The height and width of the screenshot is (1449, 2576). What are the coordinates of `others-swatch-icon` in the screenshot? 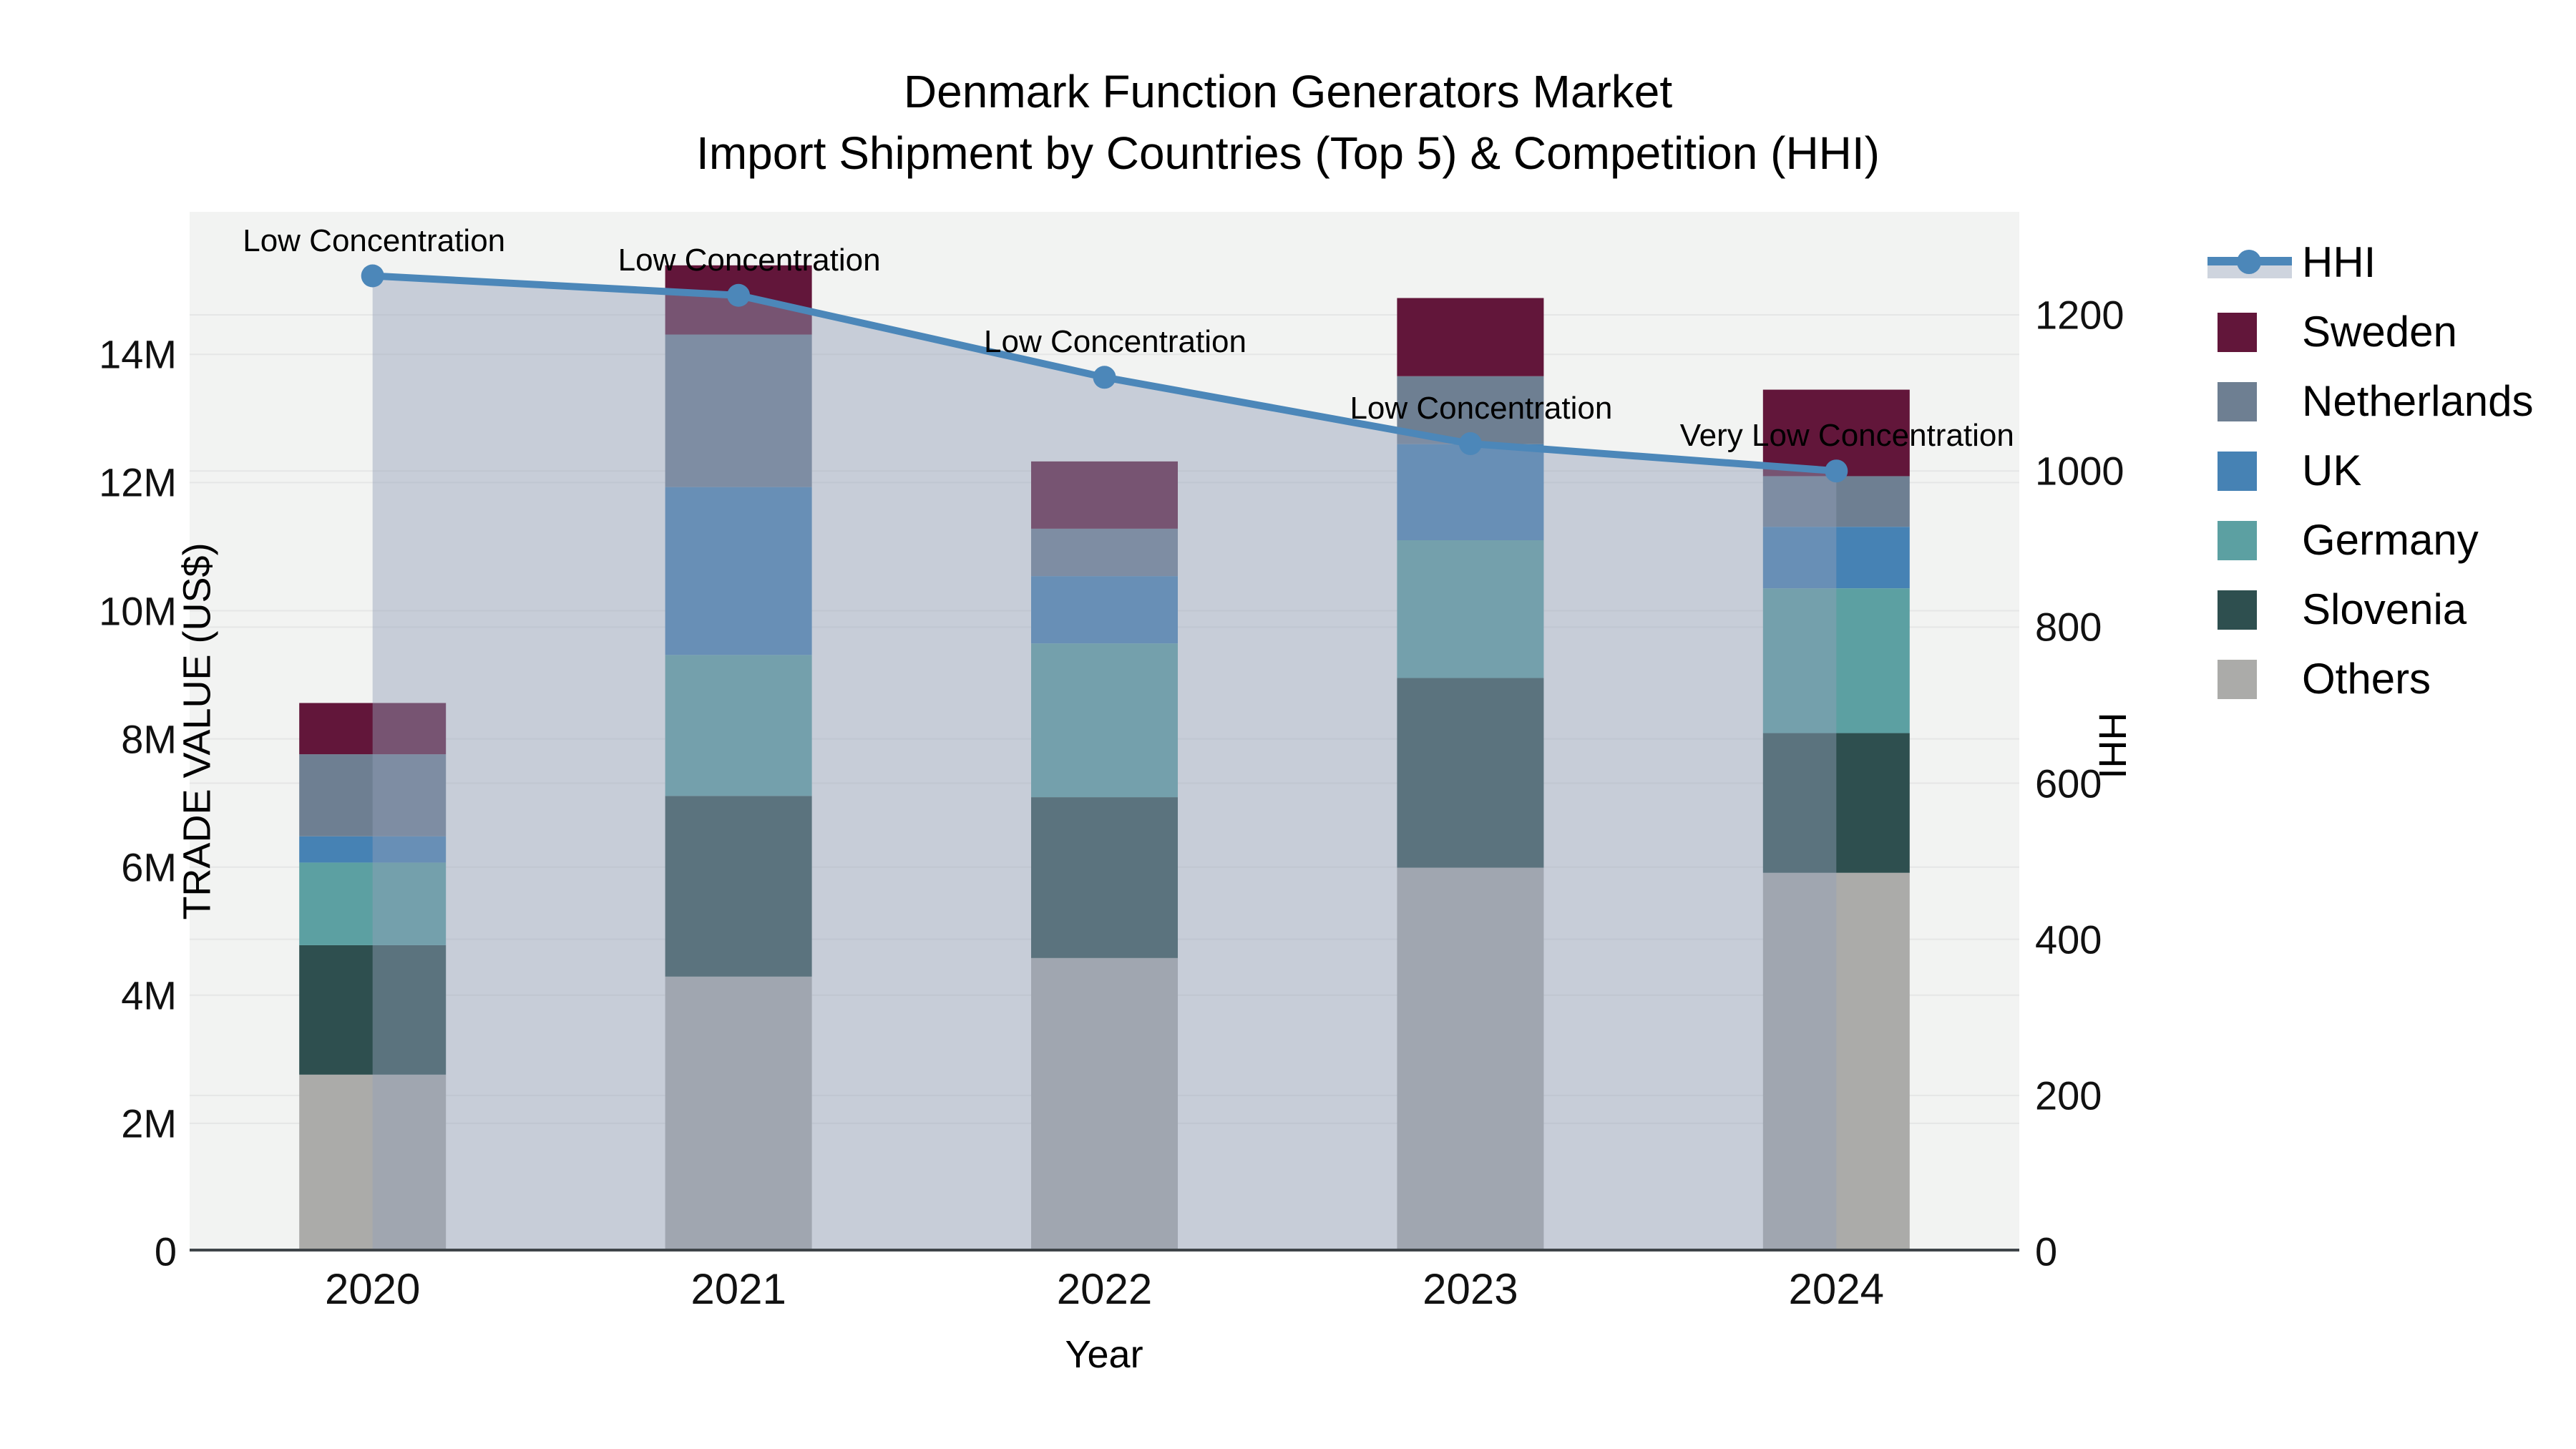 It's located at (2249, 679).